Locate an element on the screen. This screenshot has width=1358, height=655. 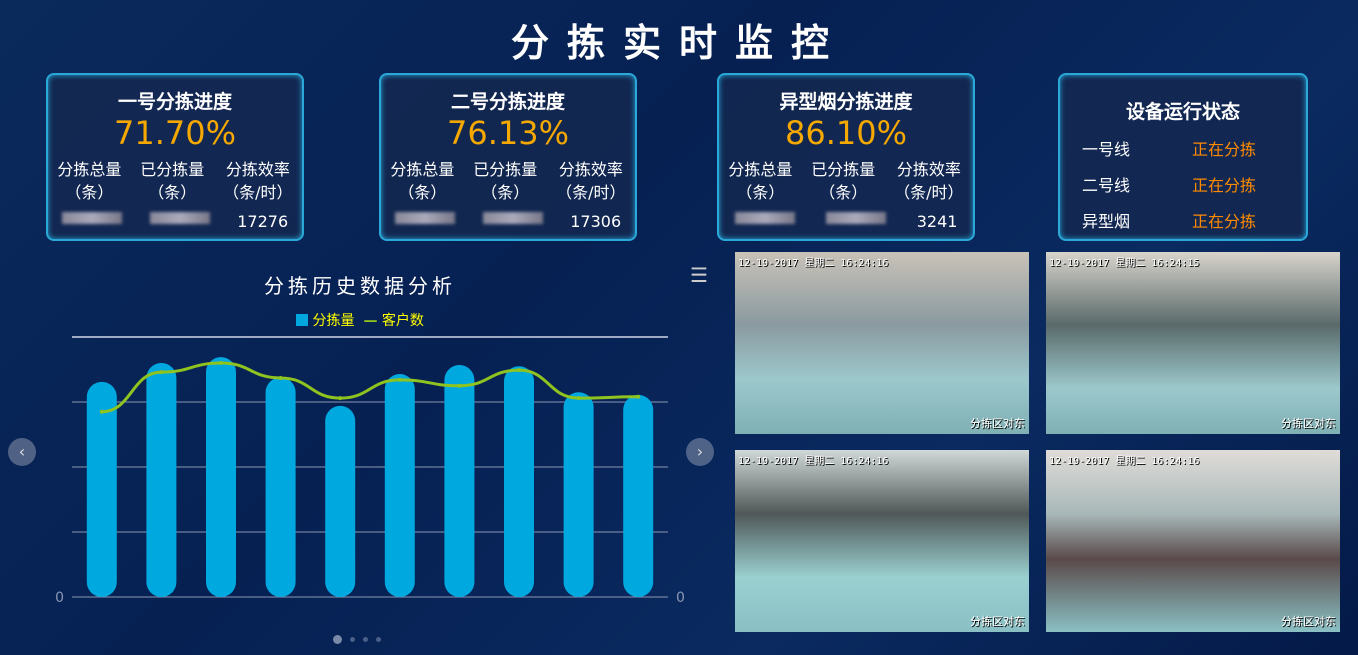
legend-bar-swatch is located at coordinates (302, 320).